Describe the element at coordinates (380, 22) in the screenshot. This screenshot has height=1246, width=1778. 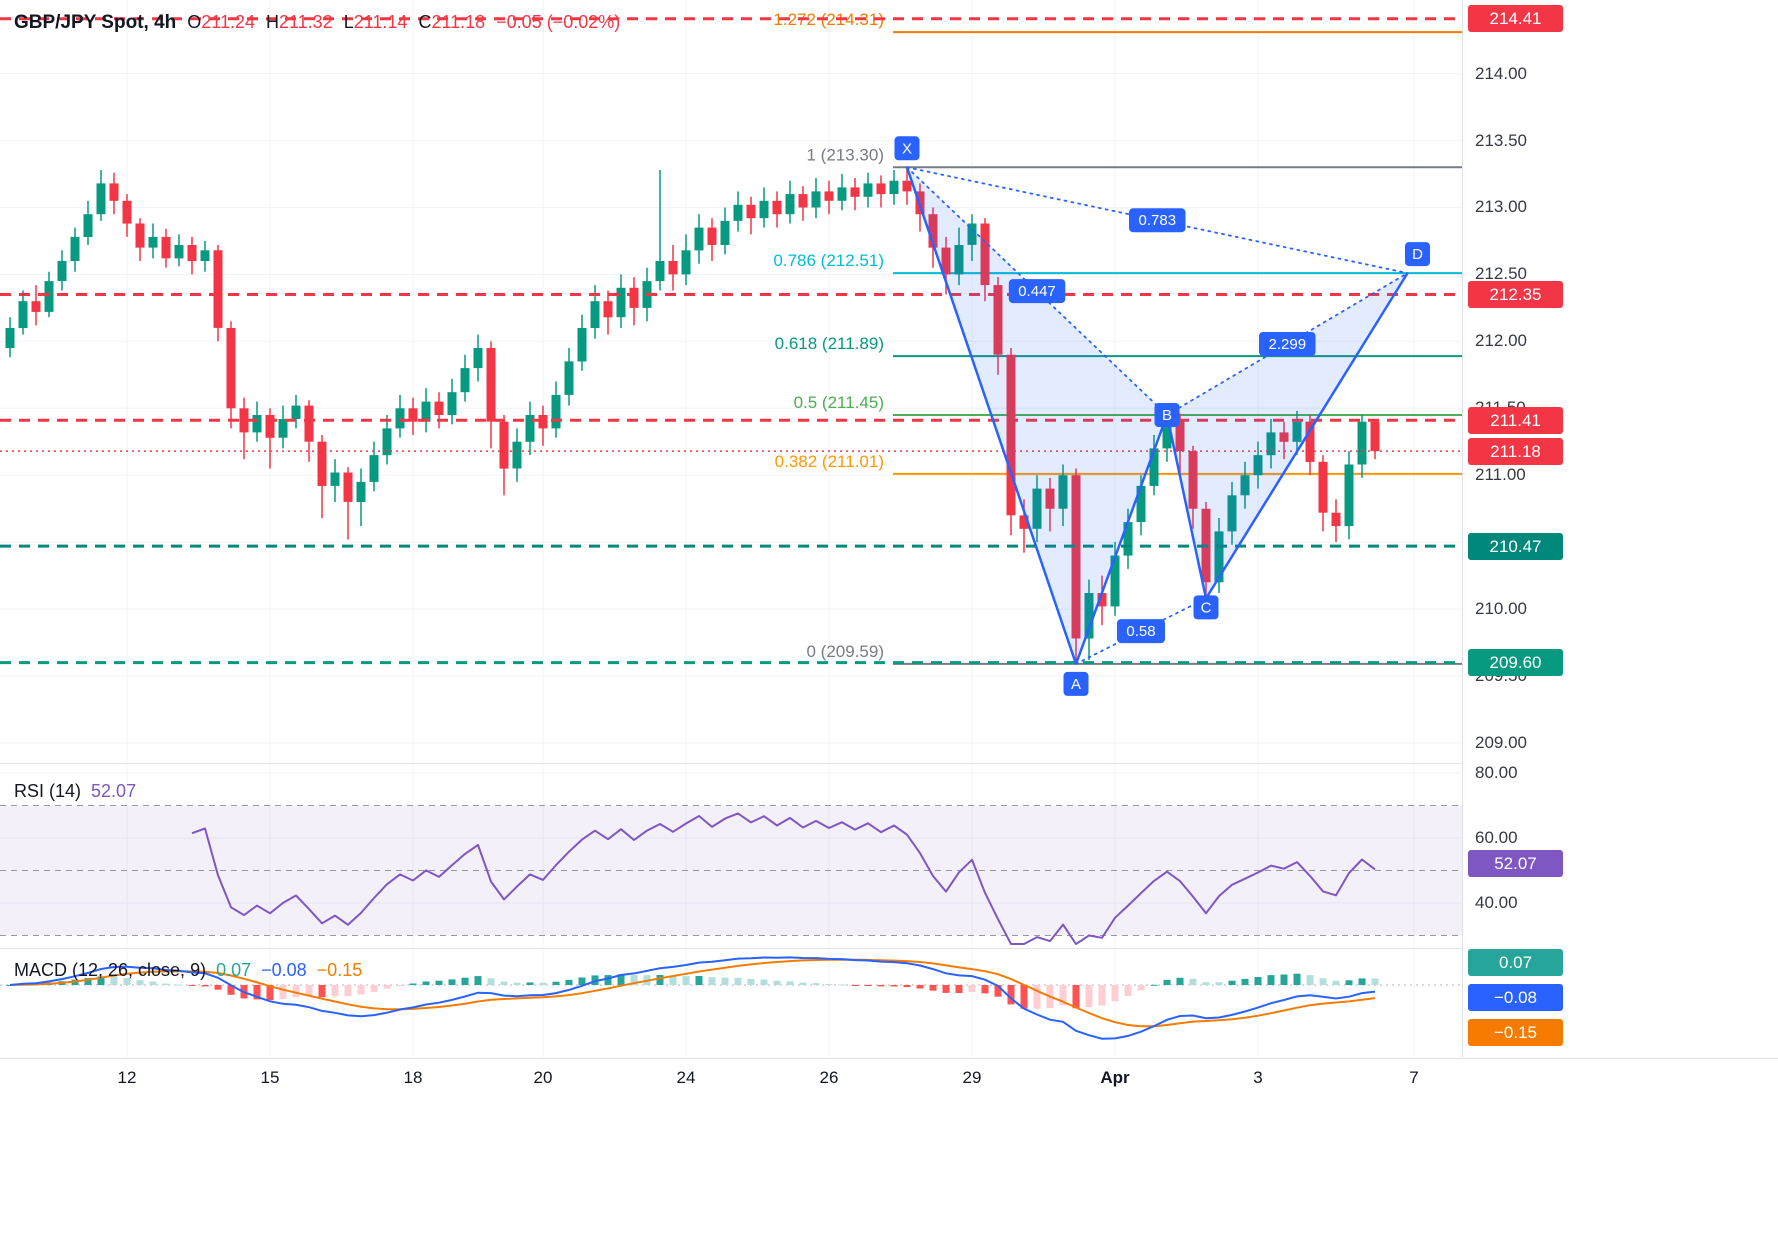
I see `low-value: 211.14` at that location.